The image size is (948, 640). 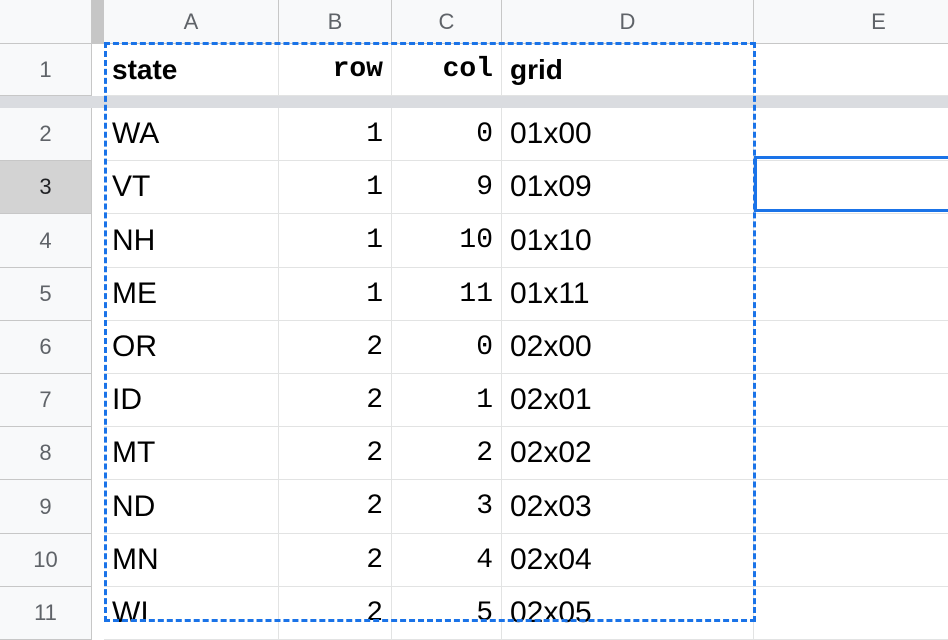 What do you see at coordinates (447, 22) in the screenshot?
I see `column-header-c: C` at bounding box center [447, 22].